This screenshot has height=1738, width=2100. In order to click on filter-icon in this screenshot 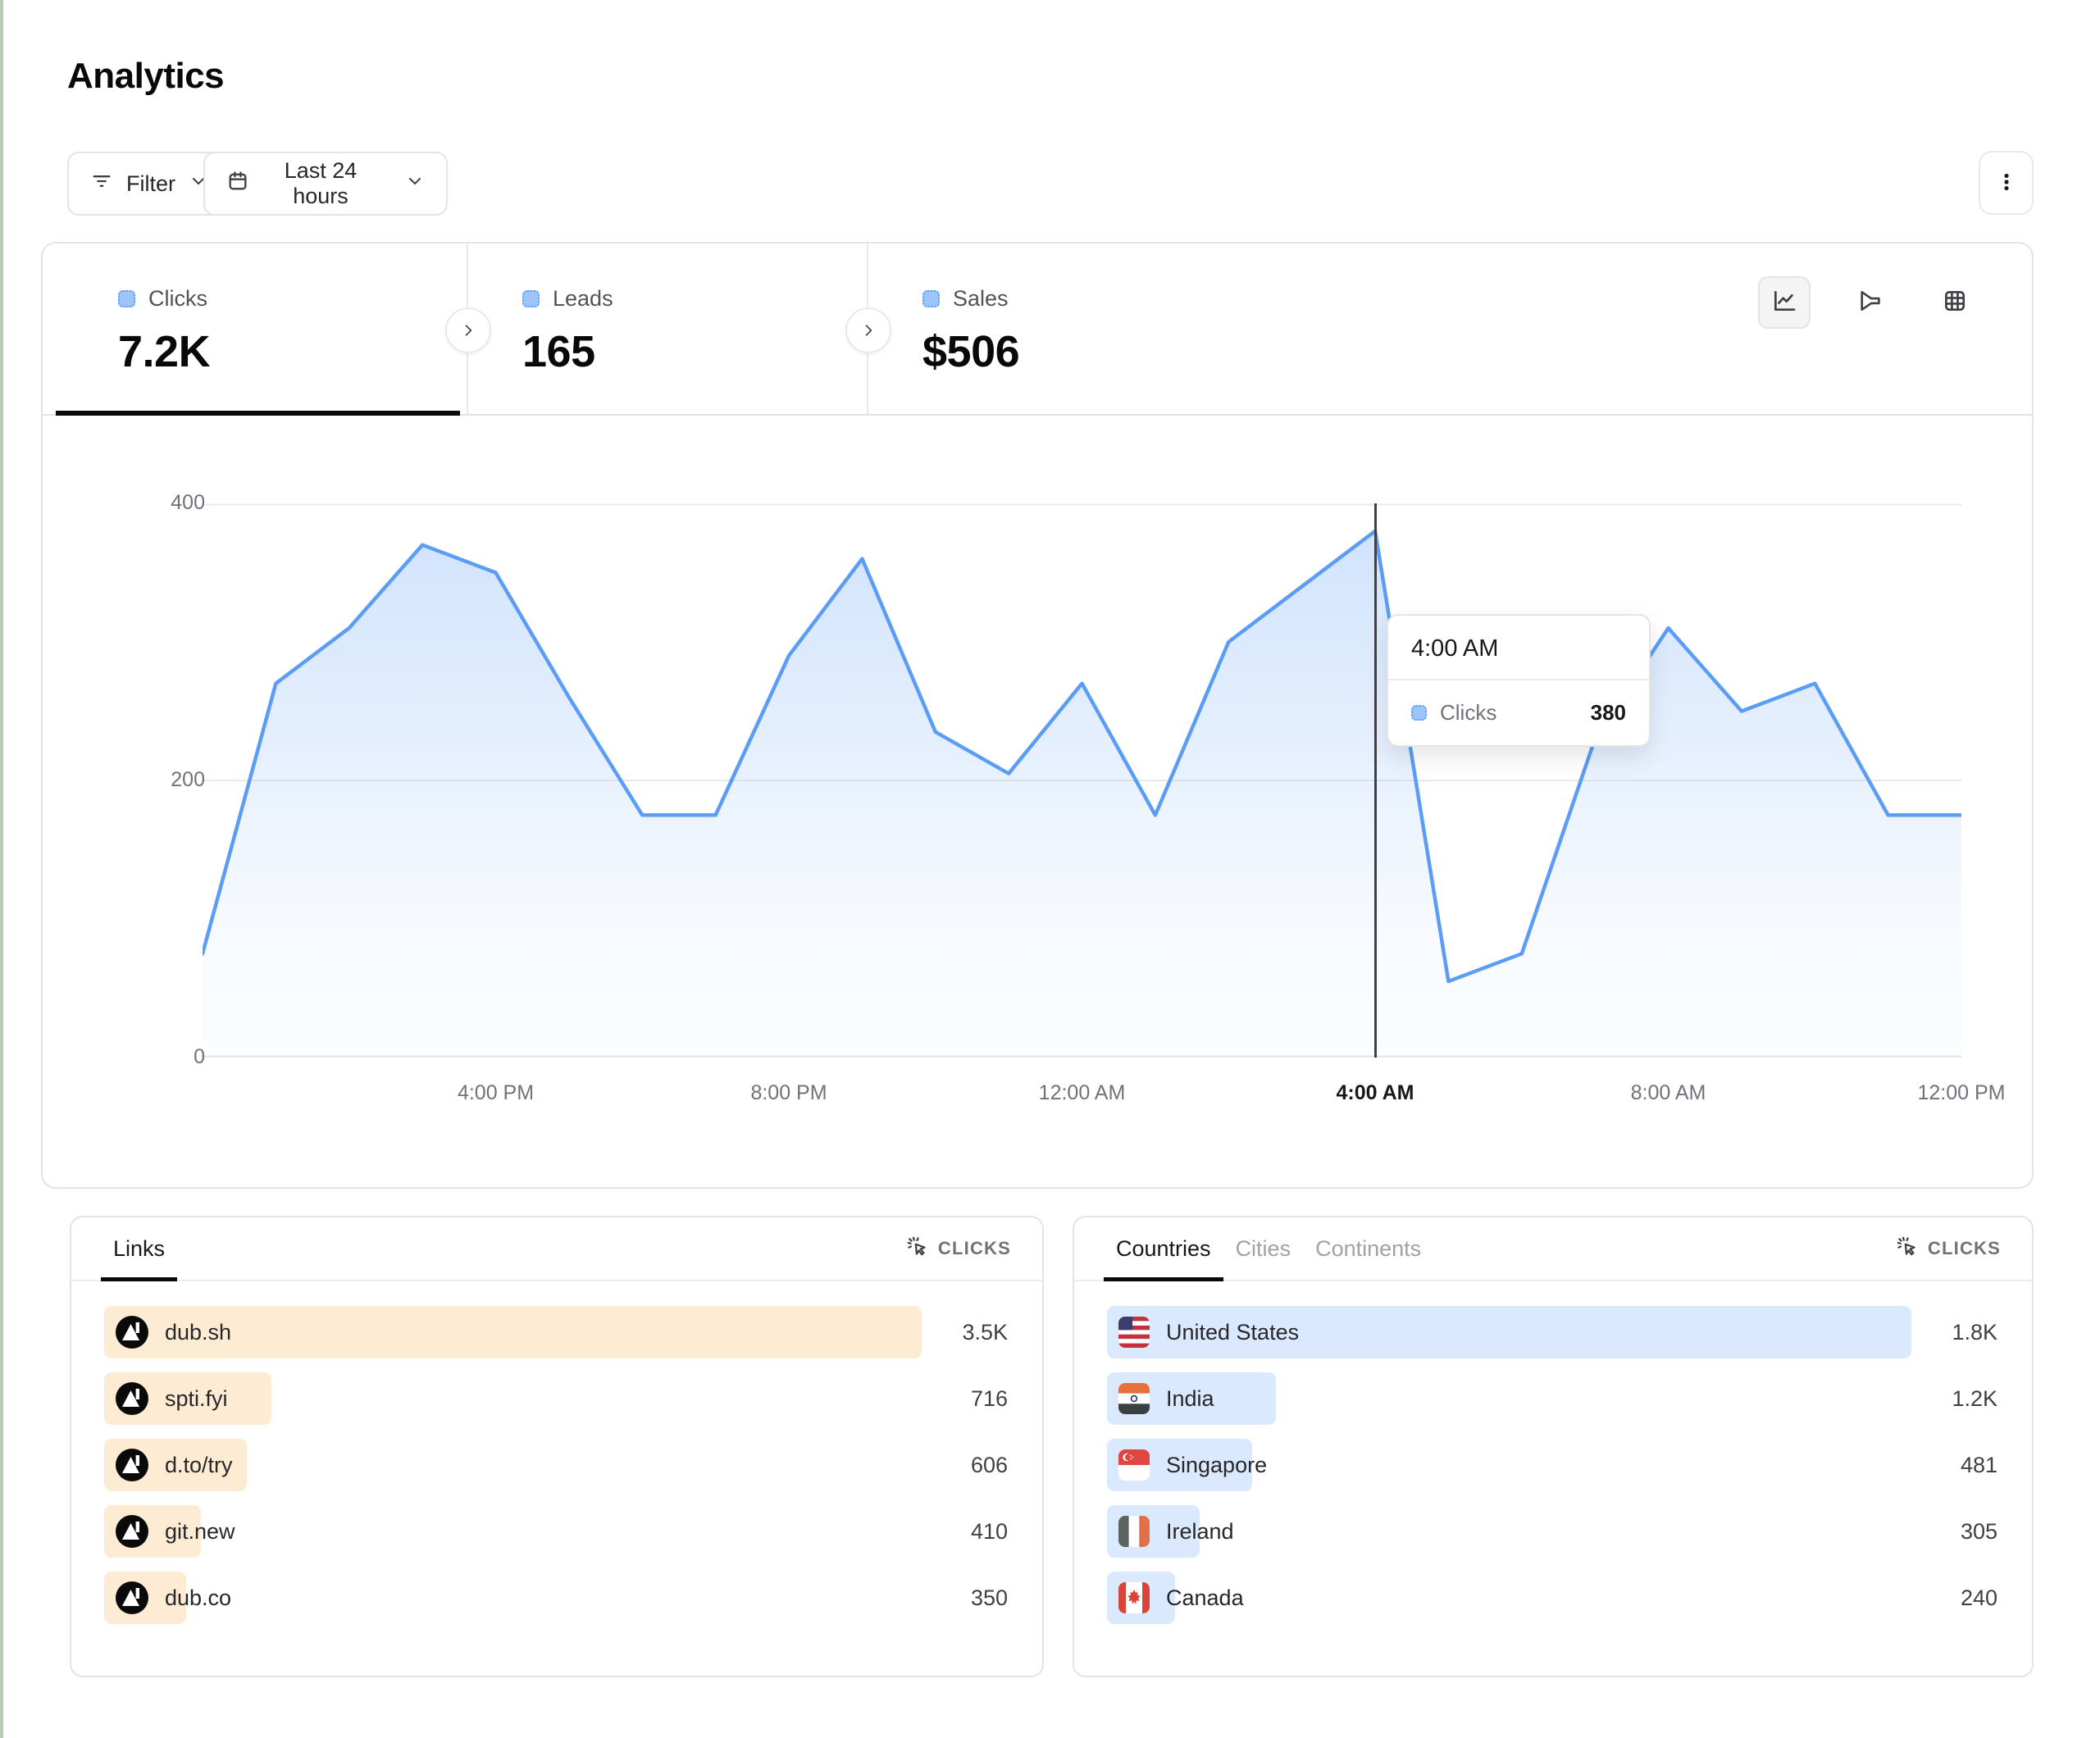, I will do `click(101, 184)`.